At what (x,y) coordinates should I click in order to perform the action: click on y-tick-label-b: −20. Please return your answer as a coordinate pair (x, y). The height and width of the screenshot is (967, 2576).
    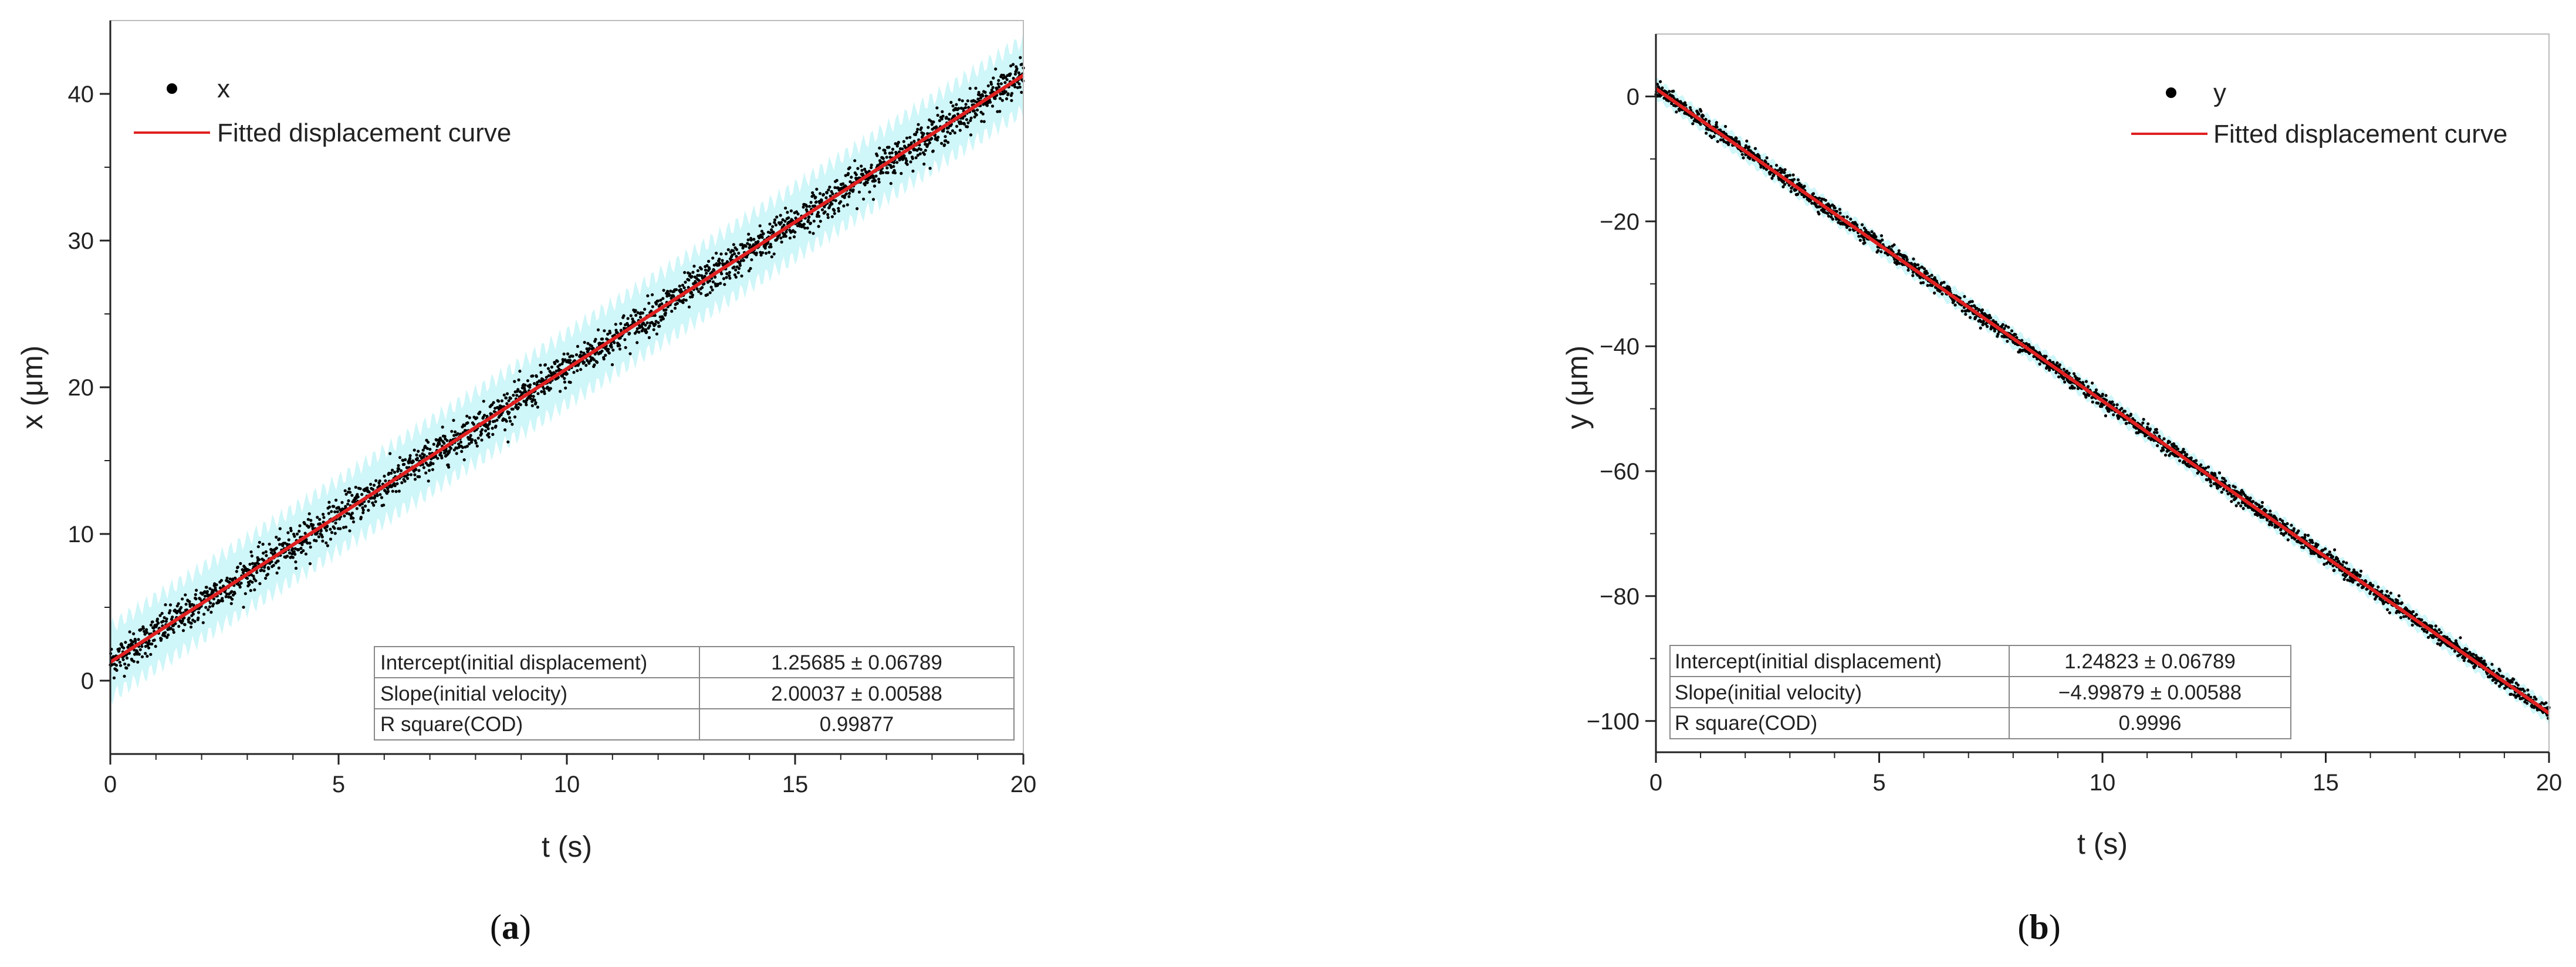
    Looking at the image, I should click on (1619, 222).